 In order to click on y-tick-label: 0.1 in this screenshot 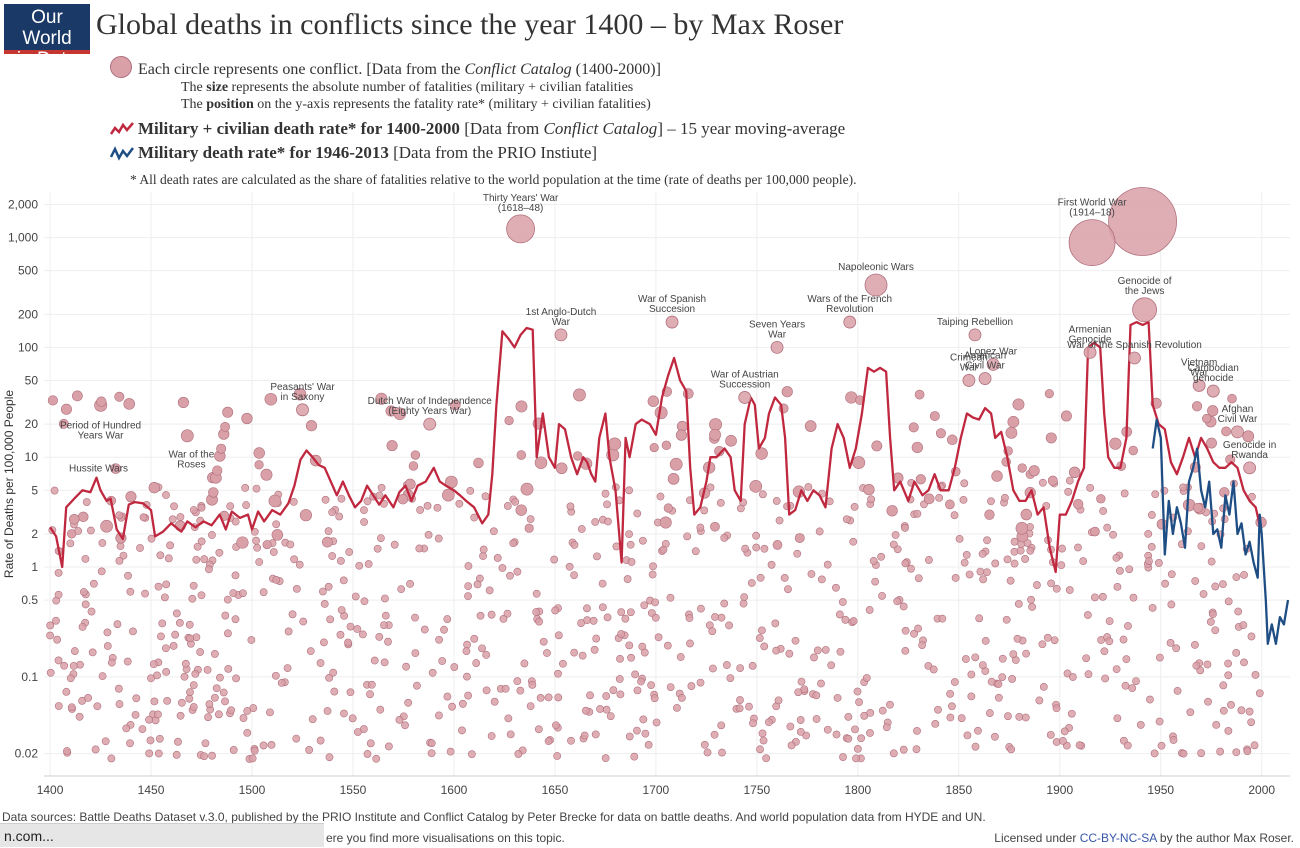, I will do `click(29, 677)`.